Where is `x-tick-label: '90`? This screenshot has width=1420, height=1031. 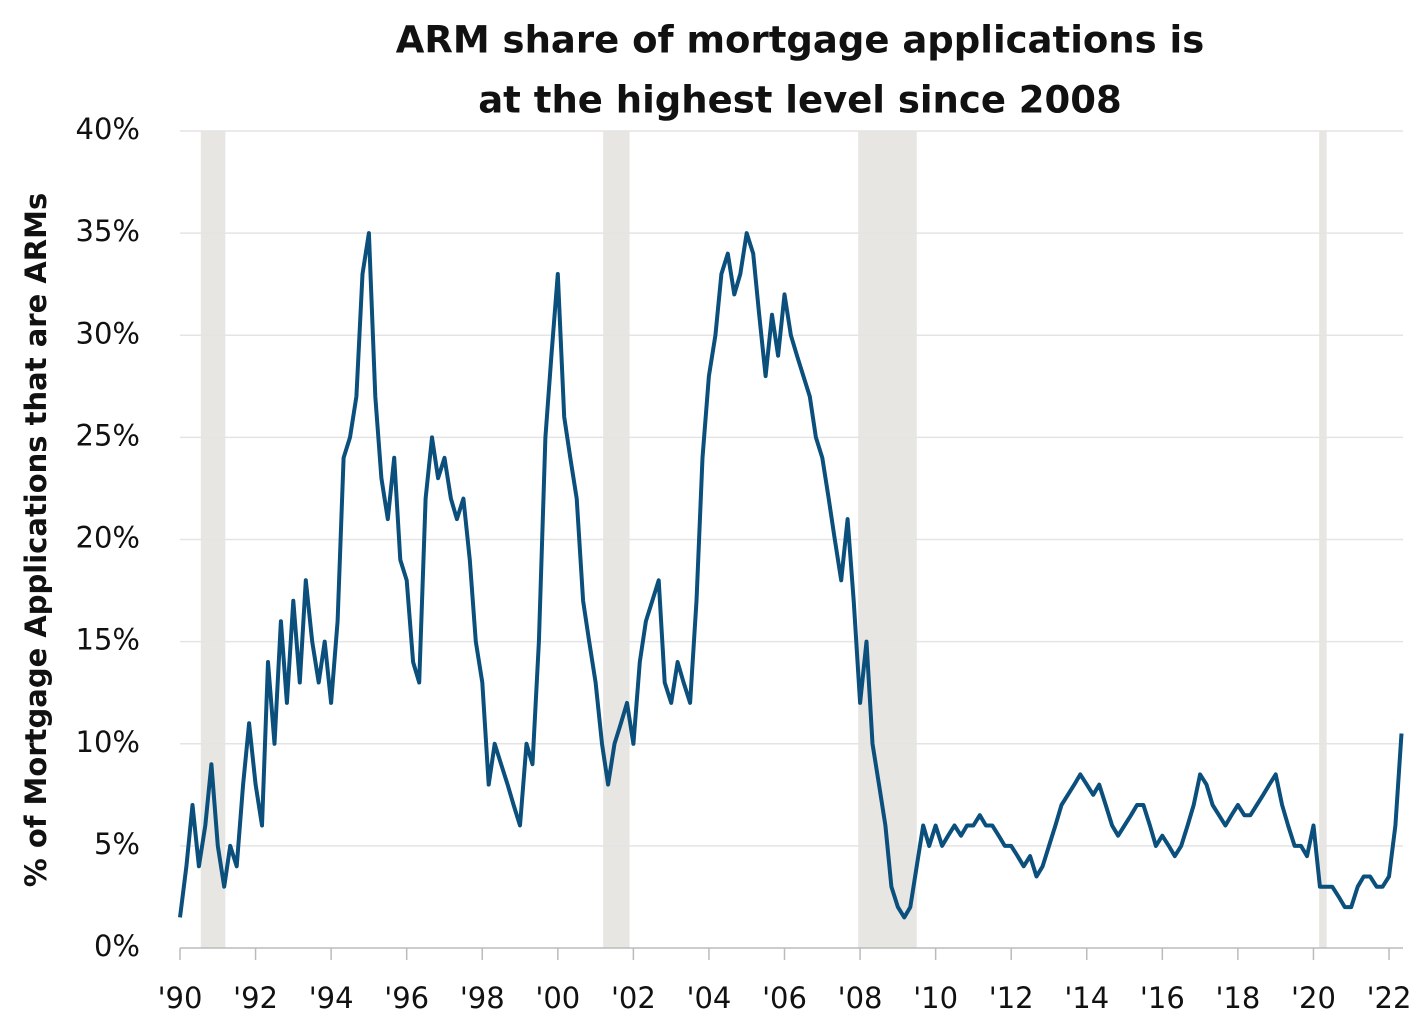 x-tick-label: '90 is located at coordinates (180, 998).